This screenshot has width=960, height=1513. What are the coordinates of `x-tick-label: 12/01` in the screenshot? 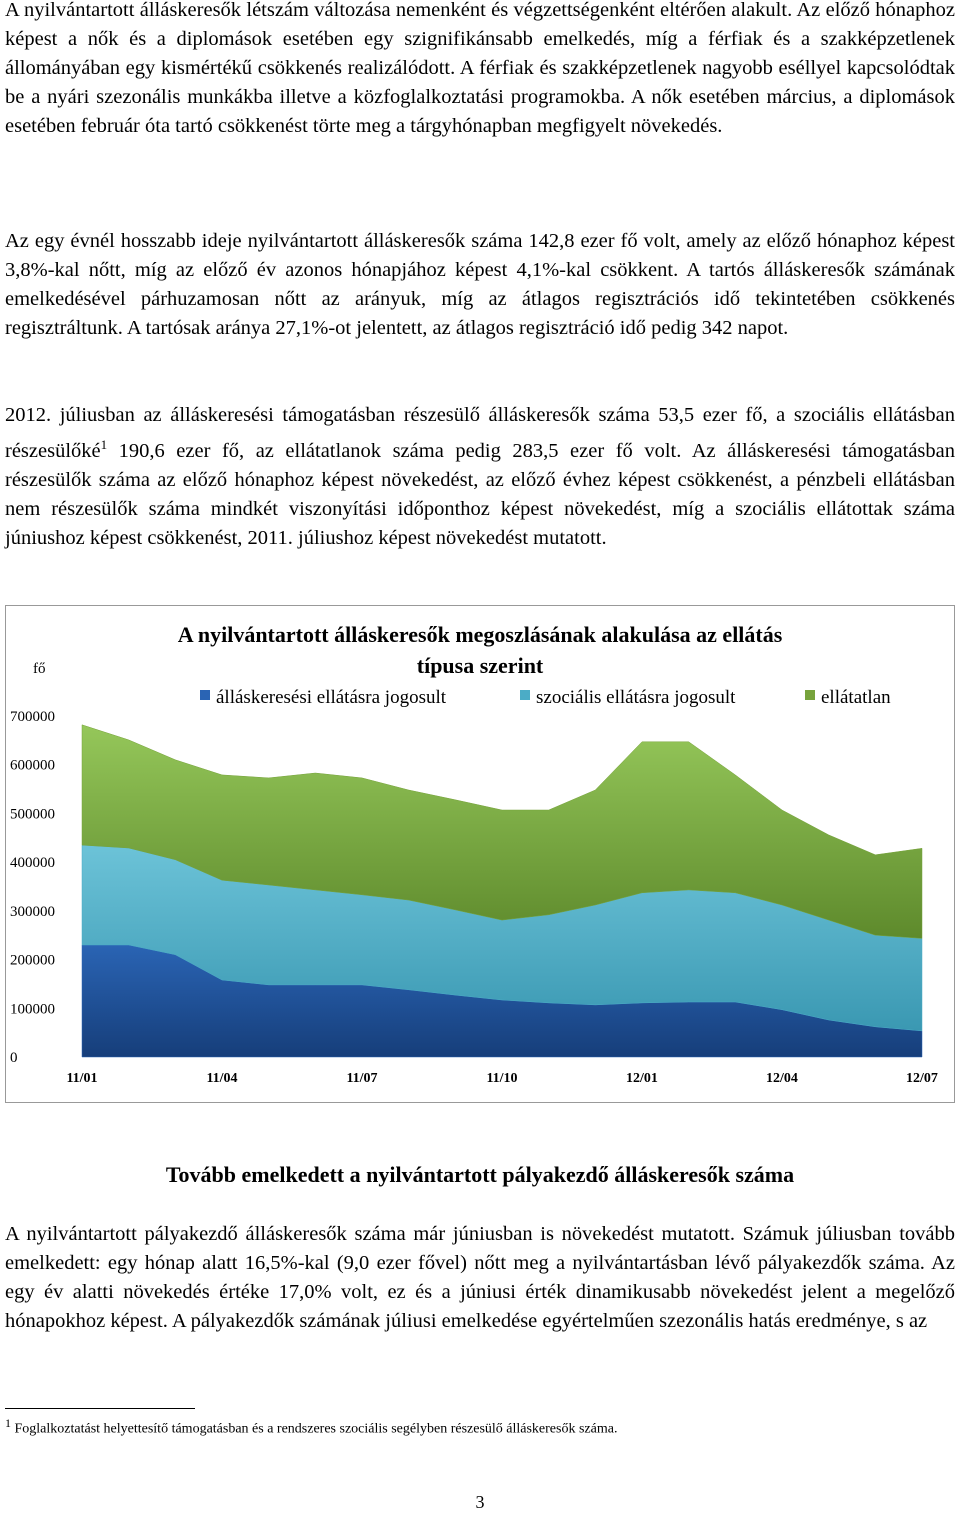 It's located at (642, 1078).